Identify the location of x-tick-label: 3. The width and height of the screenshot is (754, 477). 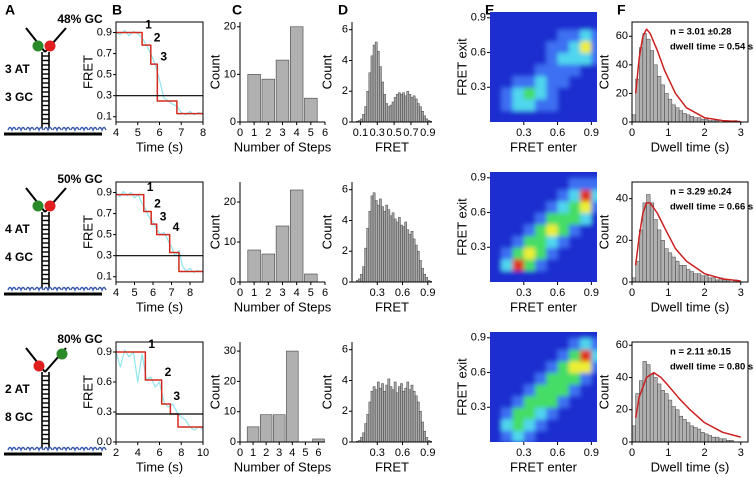
(279, 453).